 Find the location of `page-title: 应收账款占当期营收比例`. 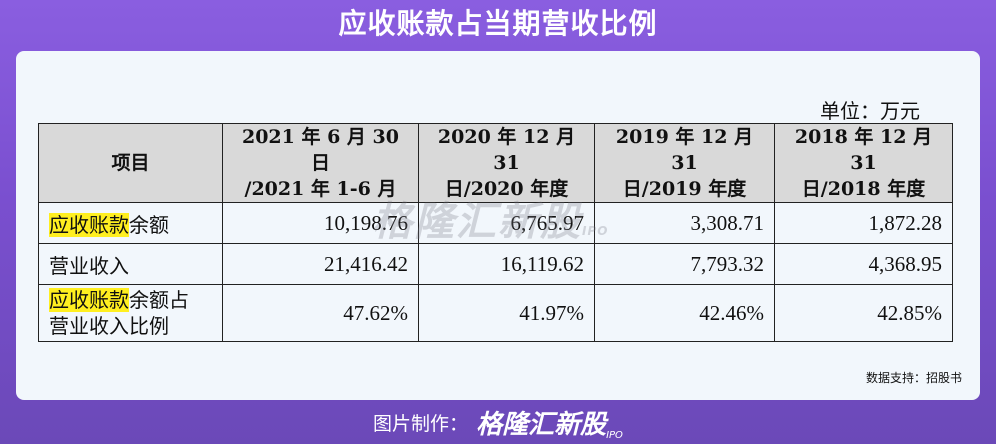

page-title: 应收账款占当期营收比例 is located at coordinates (498, 23).